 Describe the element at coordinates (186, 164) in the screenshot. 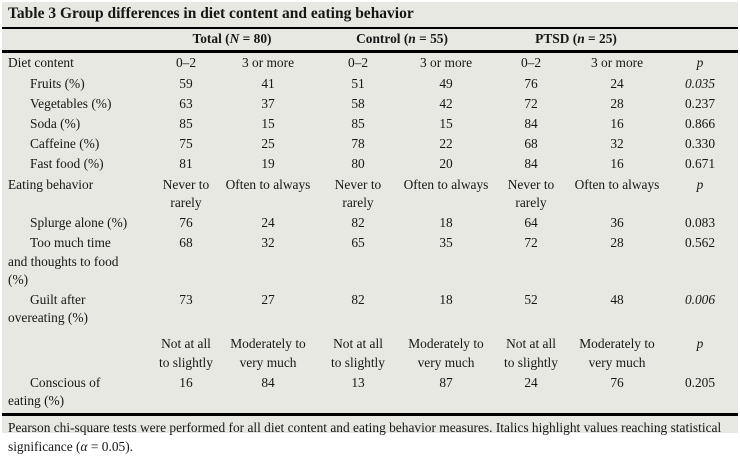

I see `cell: 81` at that location.